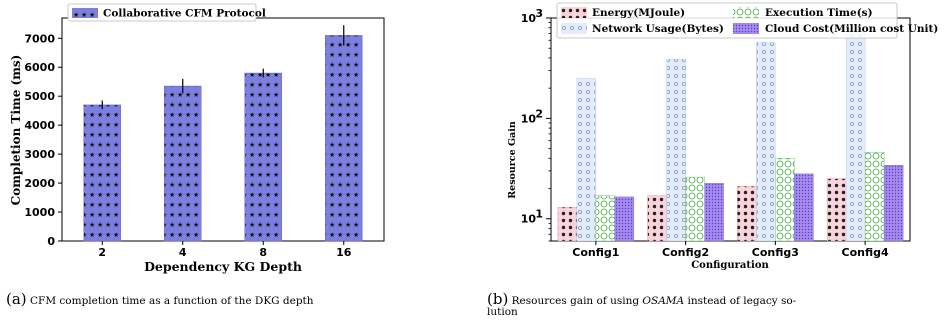 The width and height of the screenshot is (948, 335). What do you see at coordinates (747, 214) in the screenshot?
I see `chart-b-bar-Config3-series0` at bounding box center [747, 214].